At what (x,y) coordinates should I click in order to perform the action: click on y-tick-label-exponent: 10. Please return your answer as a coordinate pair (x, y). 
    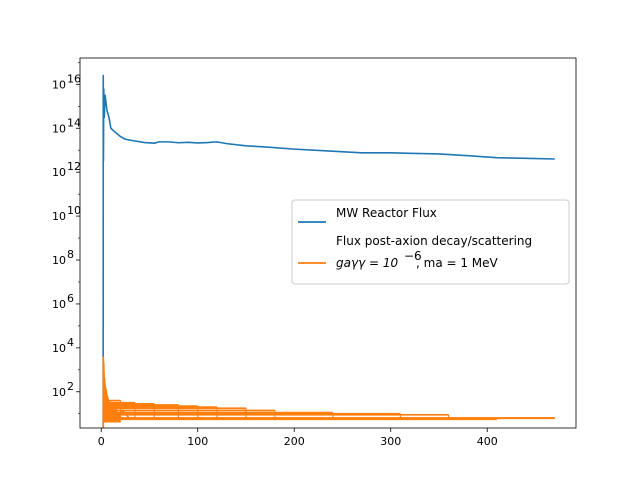
    Looking at the image, I should click on (74, 210).